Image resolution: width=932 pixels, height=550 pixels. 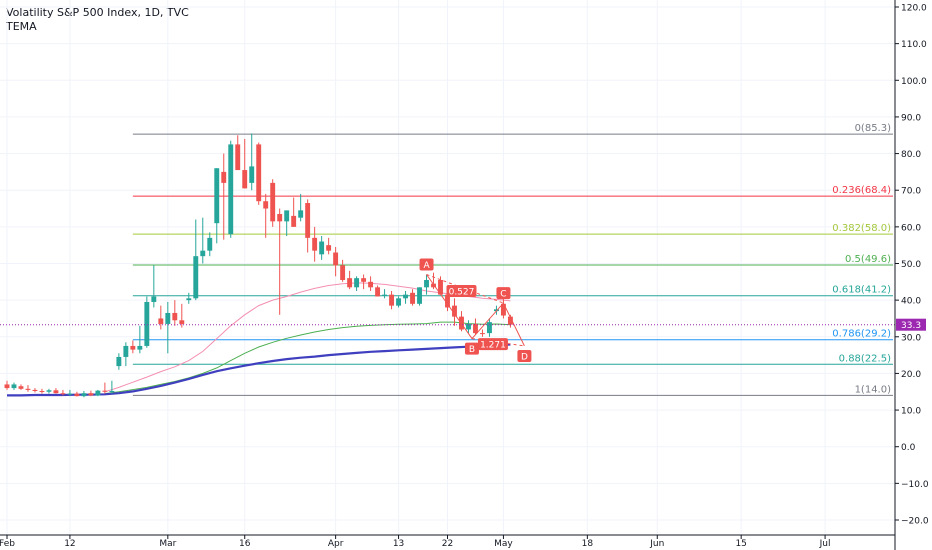 I want to click on abcd-pattern: A B C D 0.527 1.271, so click(x=475, y=310).